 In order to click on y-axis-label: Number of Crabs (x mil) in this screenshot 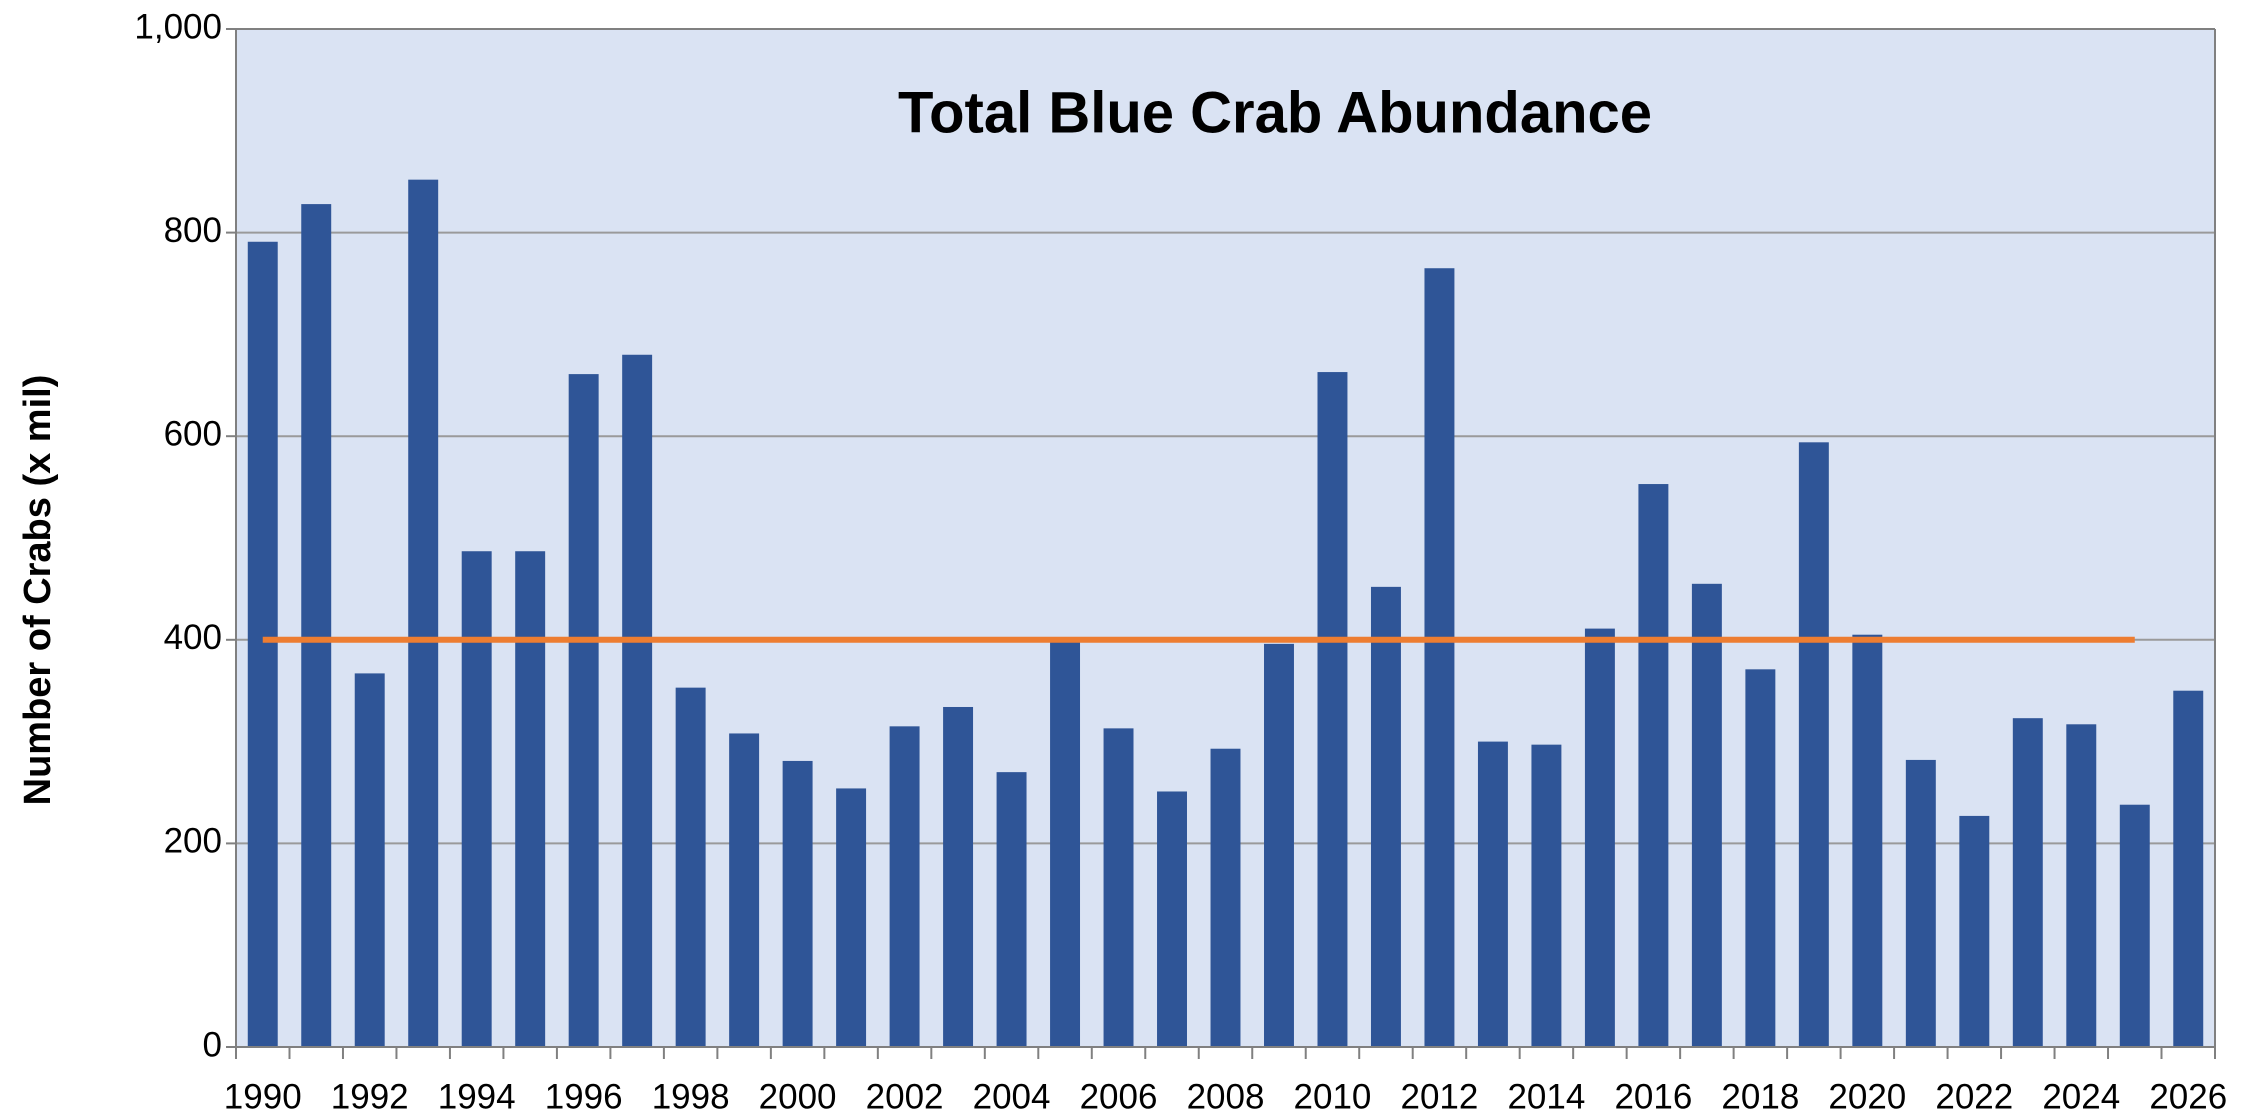, I will do `click(38, 590)`.